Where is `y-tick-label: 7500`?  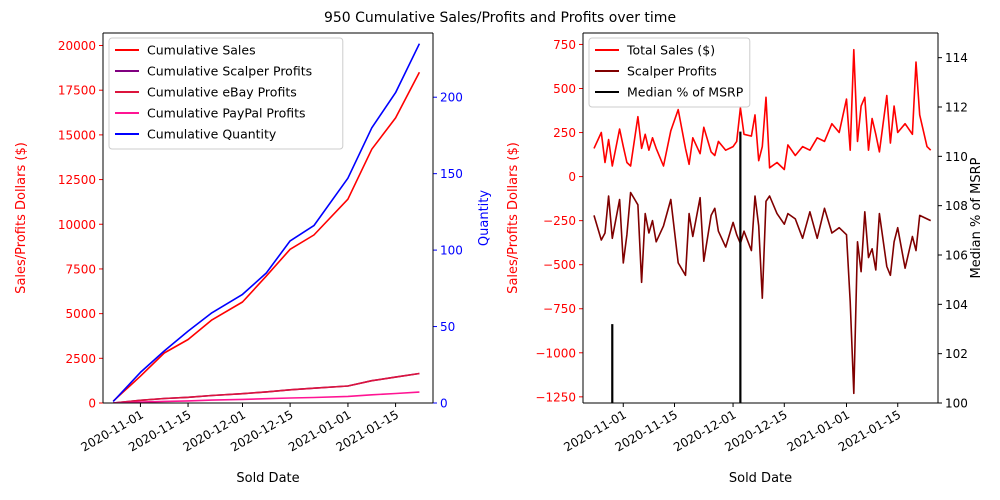 y-tick-label: 7500 is located at coordinates (80, 269).